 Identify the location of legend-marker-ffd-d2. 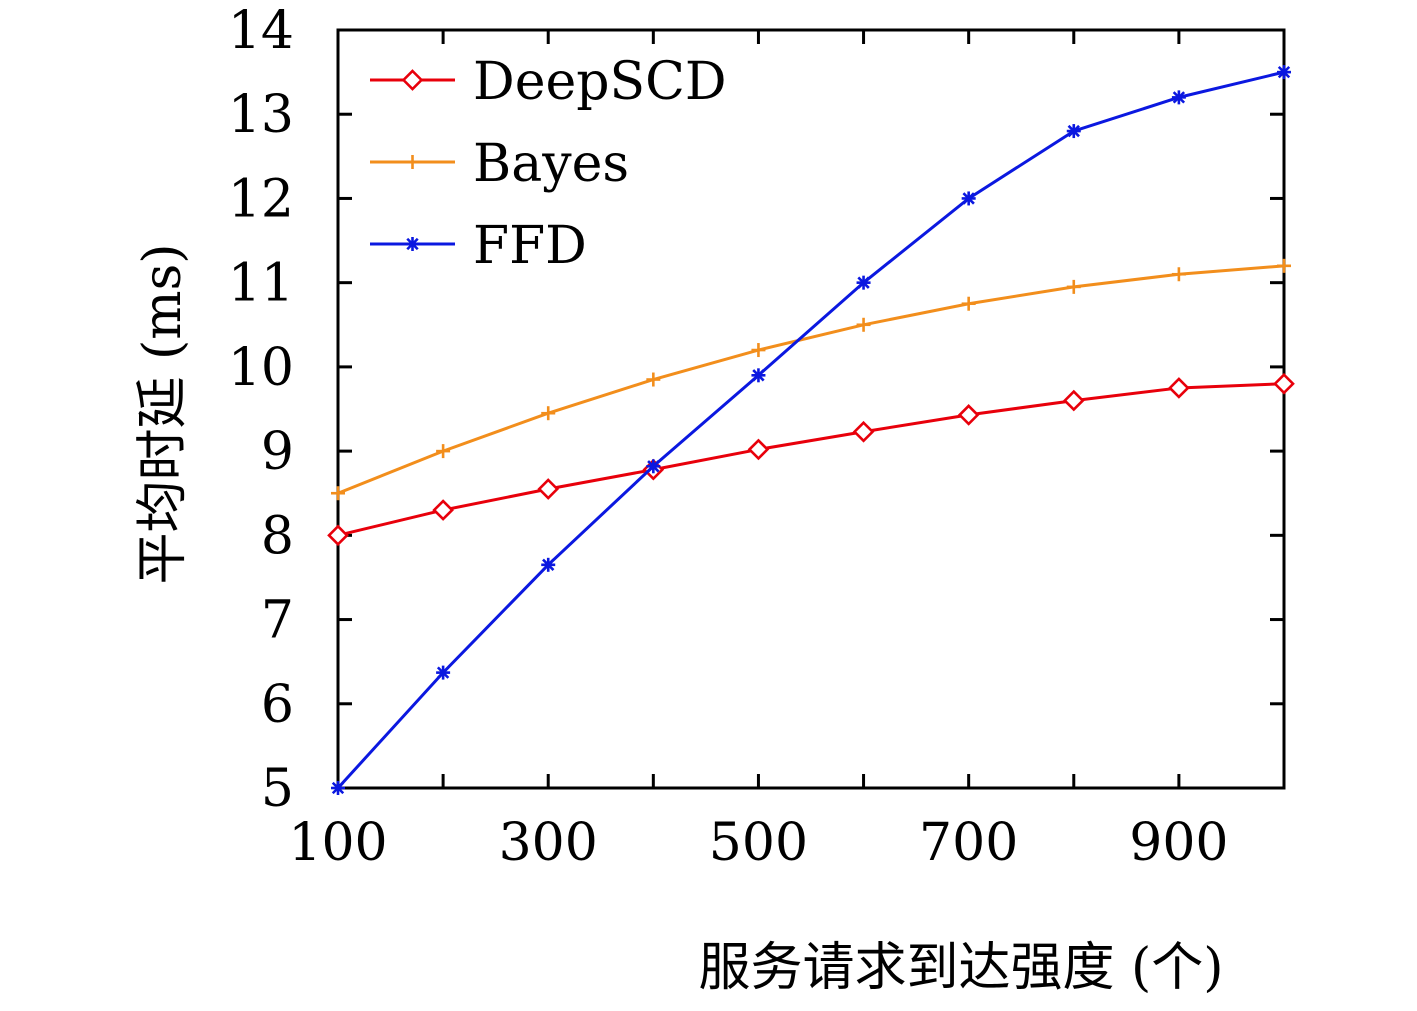
(412, 244).